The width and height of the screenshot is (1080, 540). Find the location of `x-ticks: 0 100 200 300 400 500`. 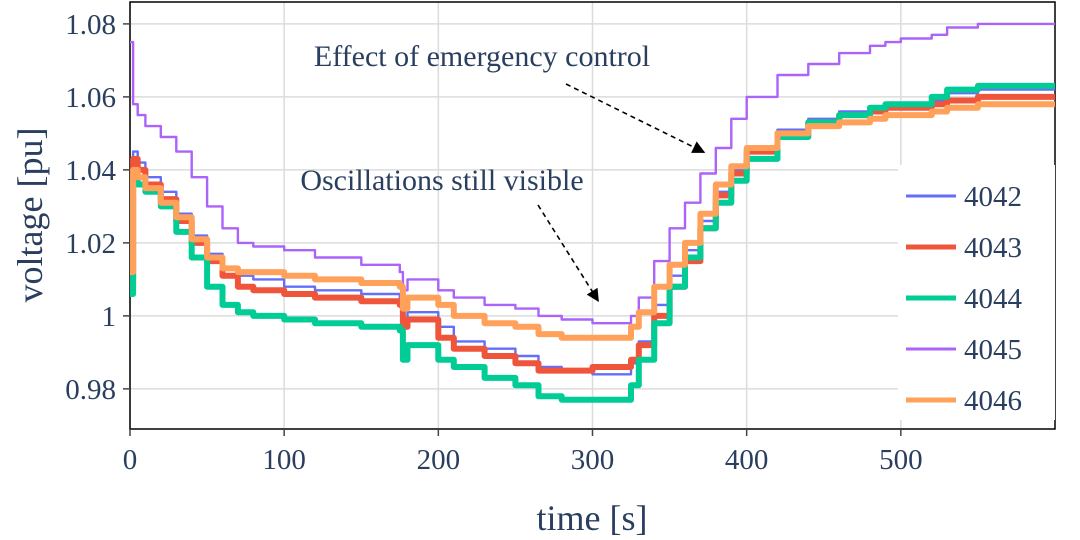

x-ticks: 0 100 200 300 400 500 is located at coordinates (523, 452).